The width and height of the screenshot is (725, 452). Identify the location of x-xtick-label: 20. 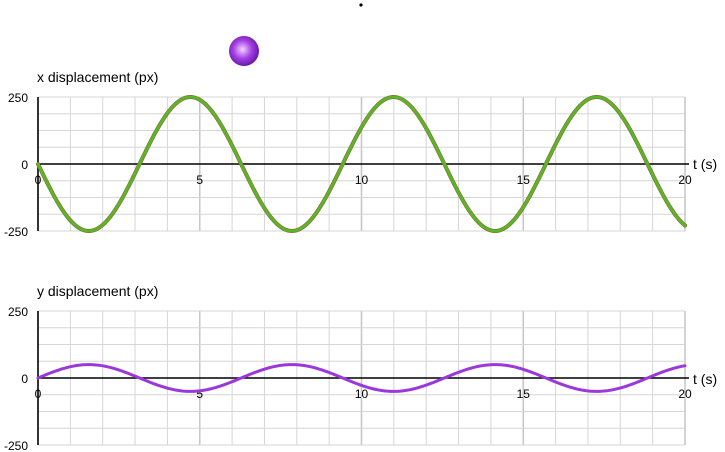
(685, 180).